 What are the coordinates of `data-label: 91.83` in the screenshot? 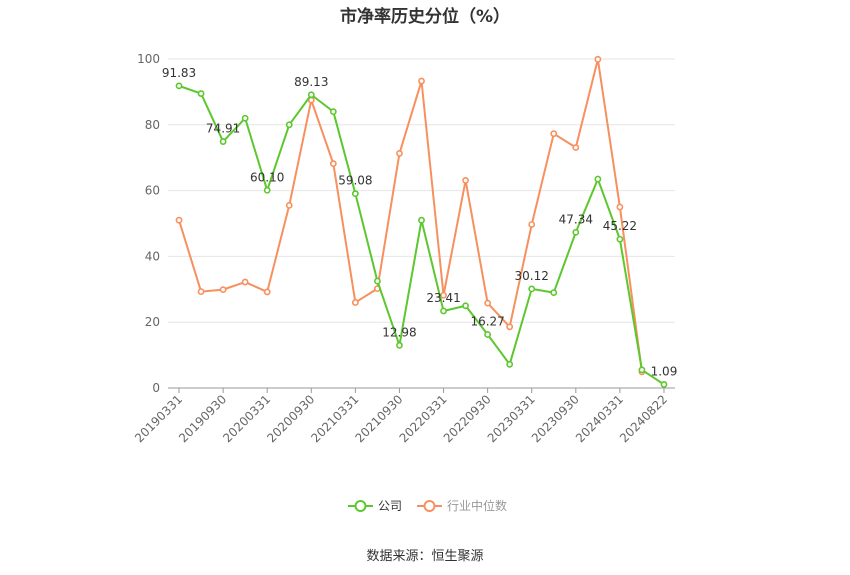 It's located at (179, 73).